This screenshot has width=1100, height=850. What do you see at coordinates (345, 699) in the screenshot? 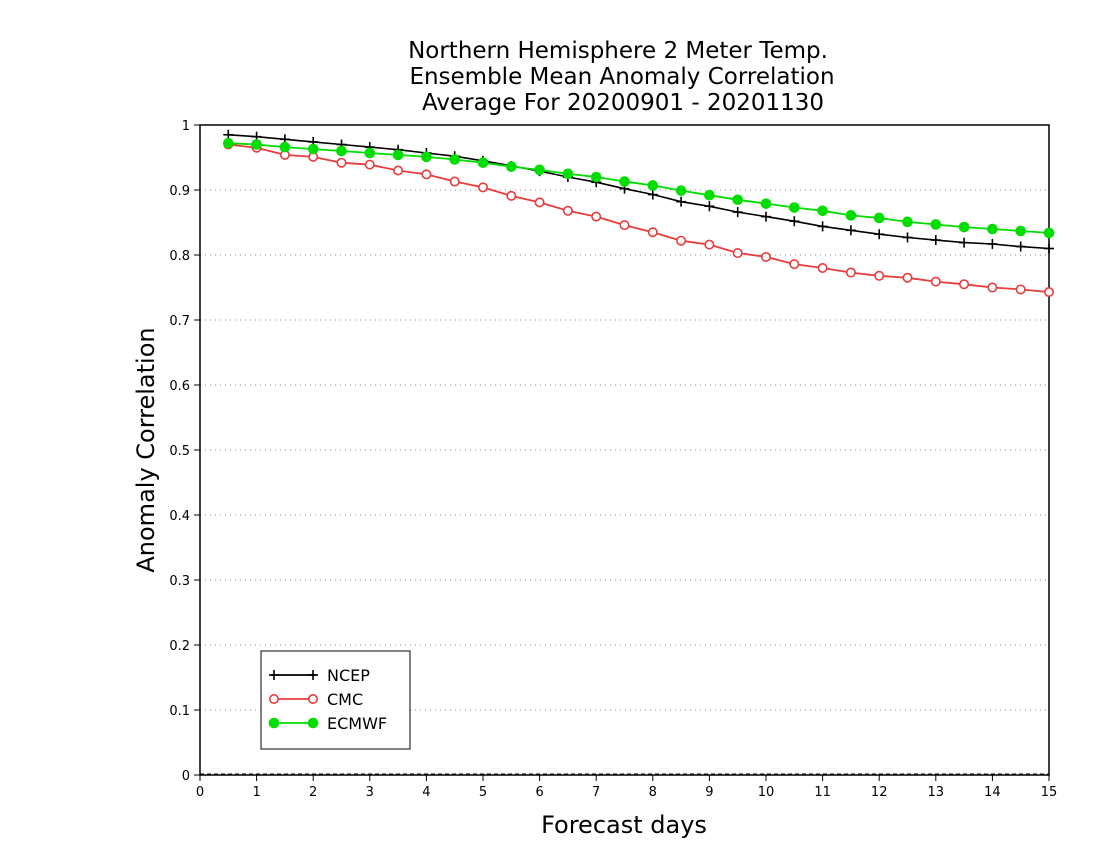
I see `legend-label: CMC` at bounding box center [345, 699].